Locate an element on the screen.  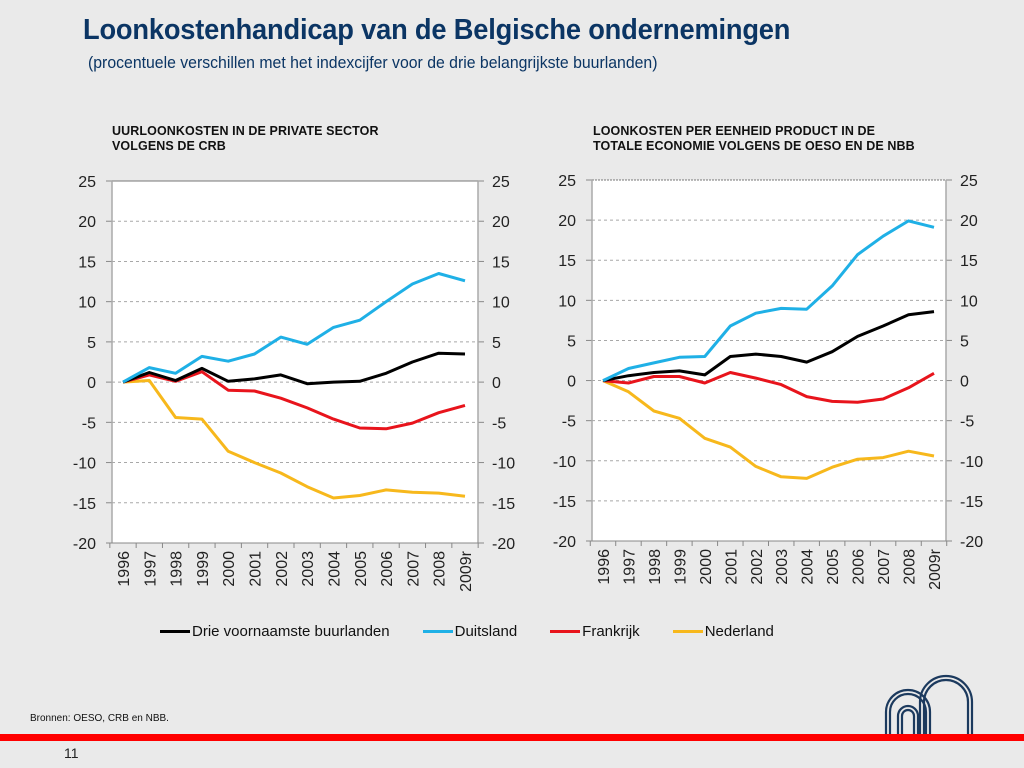
chart-1-series-duitsland is located at coordinates (294, 328).